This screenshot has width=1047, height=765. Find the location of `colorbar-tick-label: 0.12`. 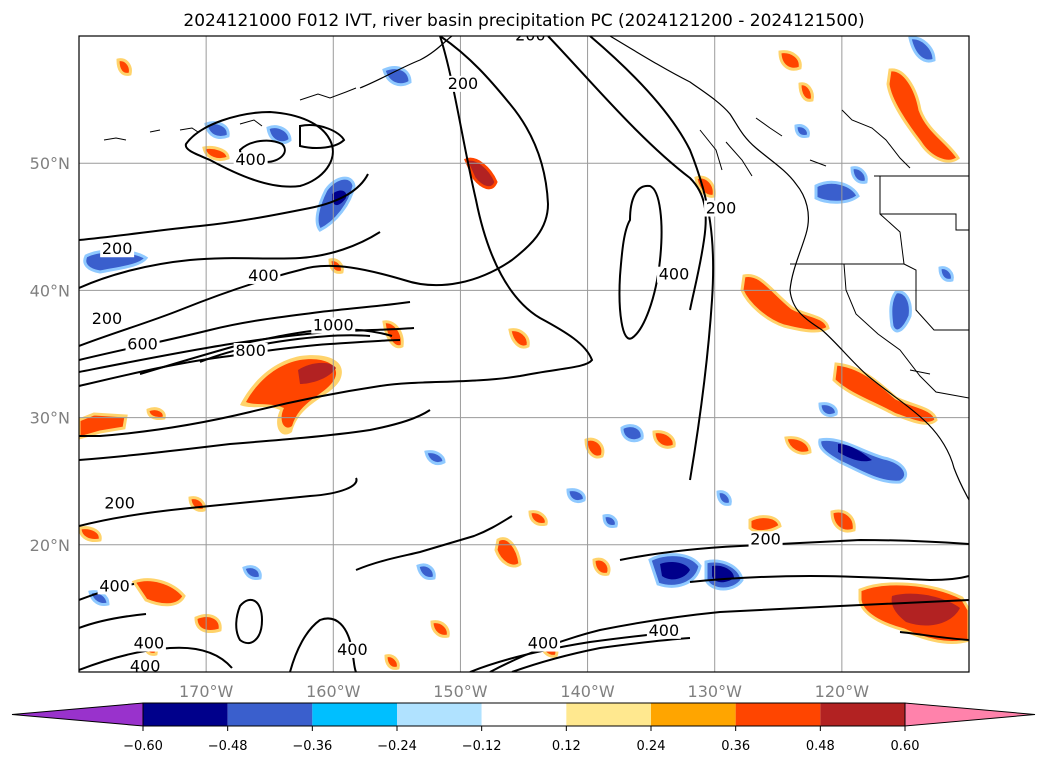

colorbar-tick-label: 0.12 is located at coordinates (566, 746).